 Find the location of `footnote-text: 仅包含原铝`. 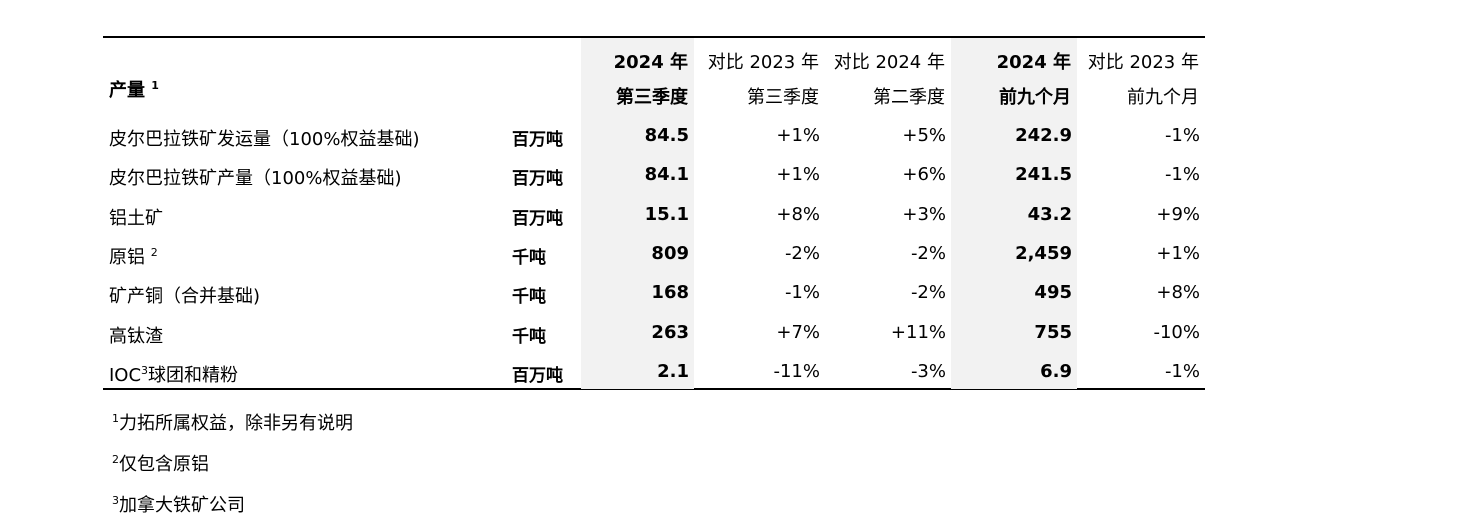

footnote-text: 仅包含原铝 is located at coordinates (164, 464).